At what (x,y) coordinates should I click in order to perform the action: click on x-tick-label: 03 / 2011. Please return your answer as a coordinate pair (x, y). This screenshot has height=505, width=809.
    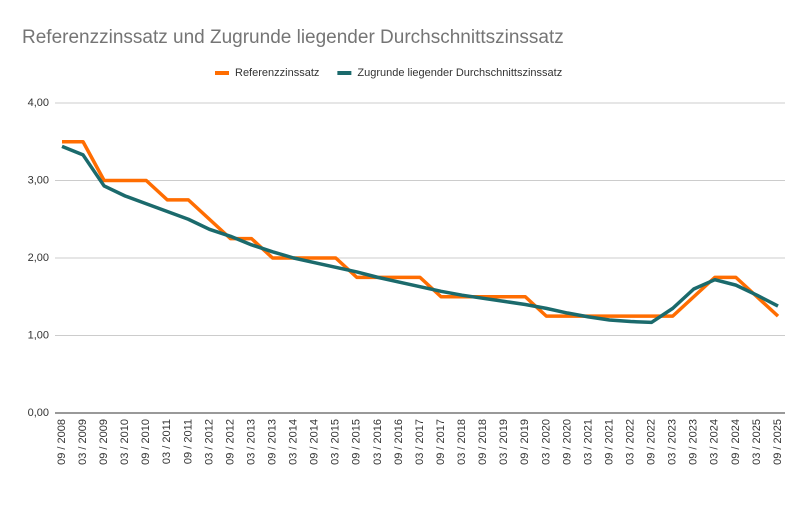
    Looking at the image, I should click on (167, 441).